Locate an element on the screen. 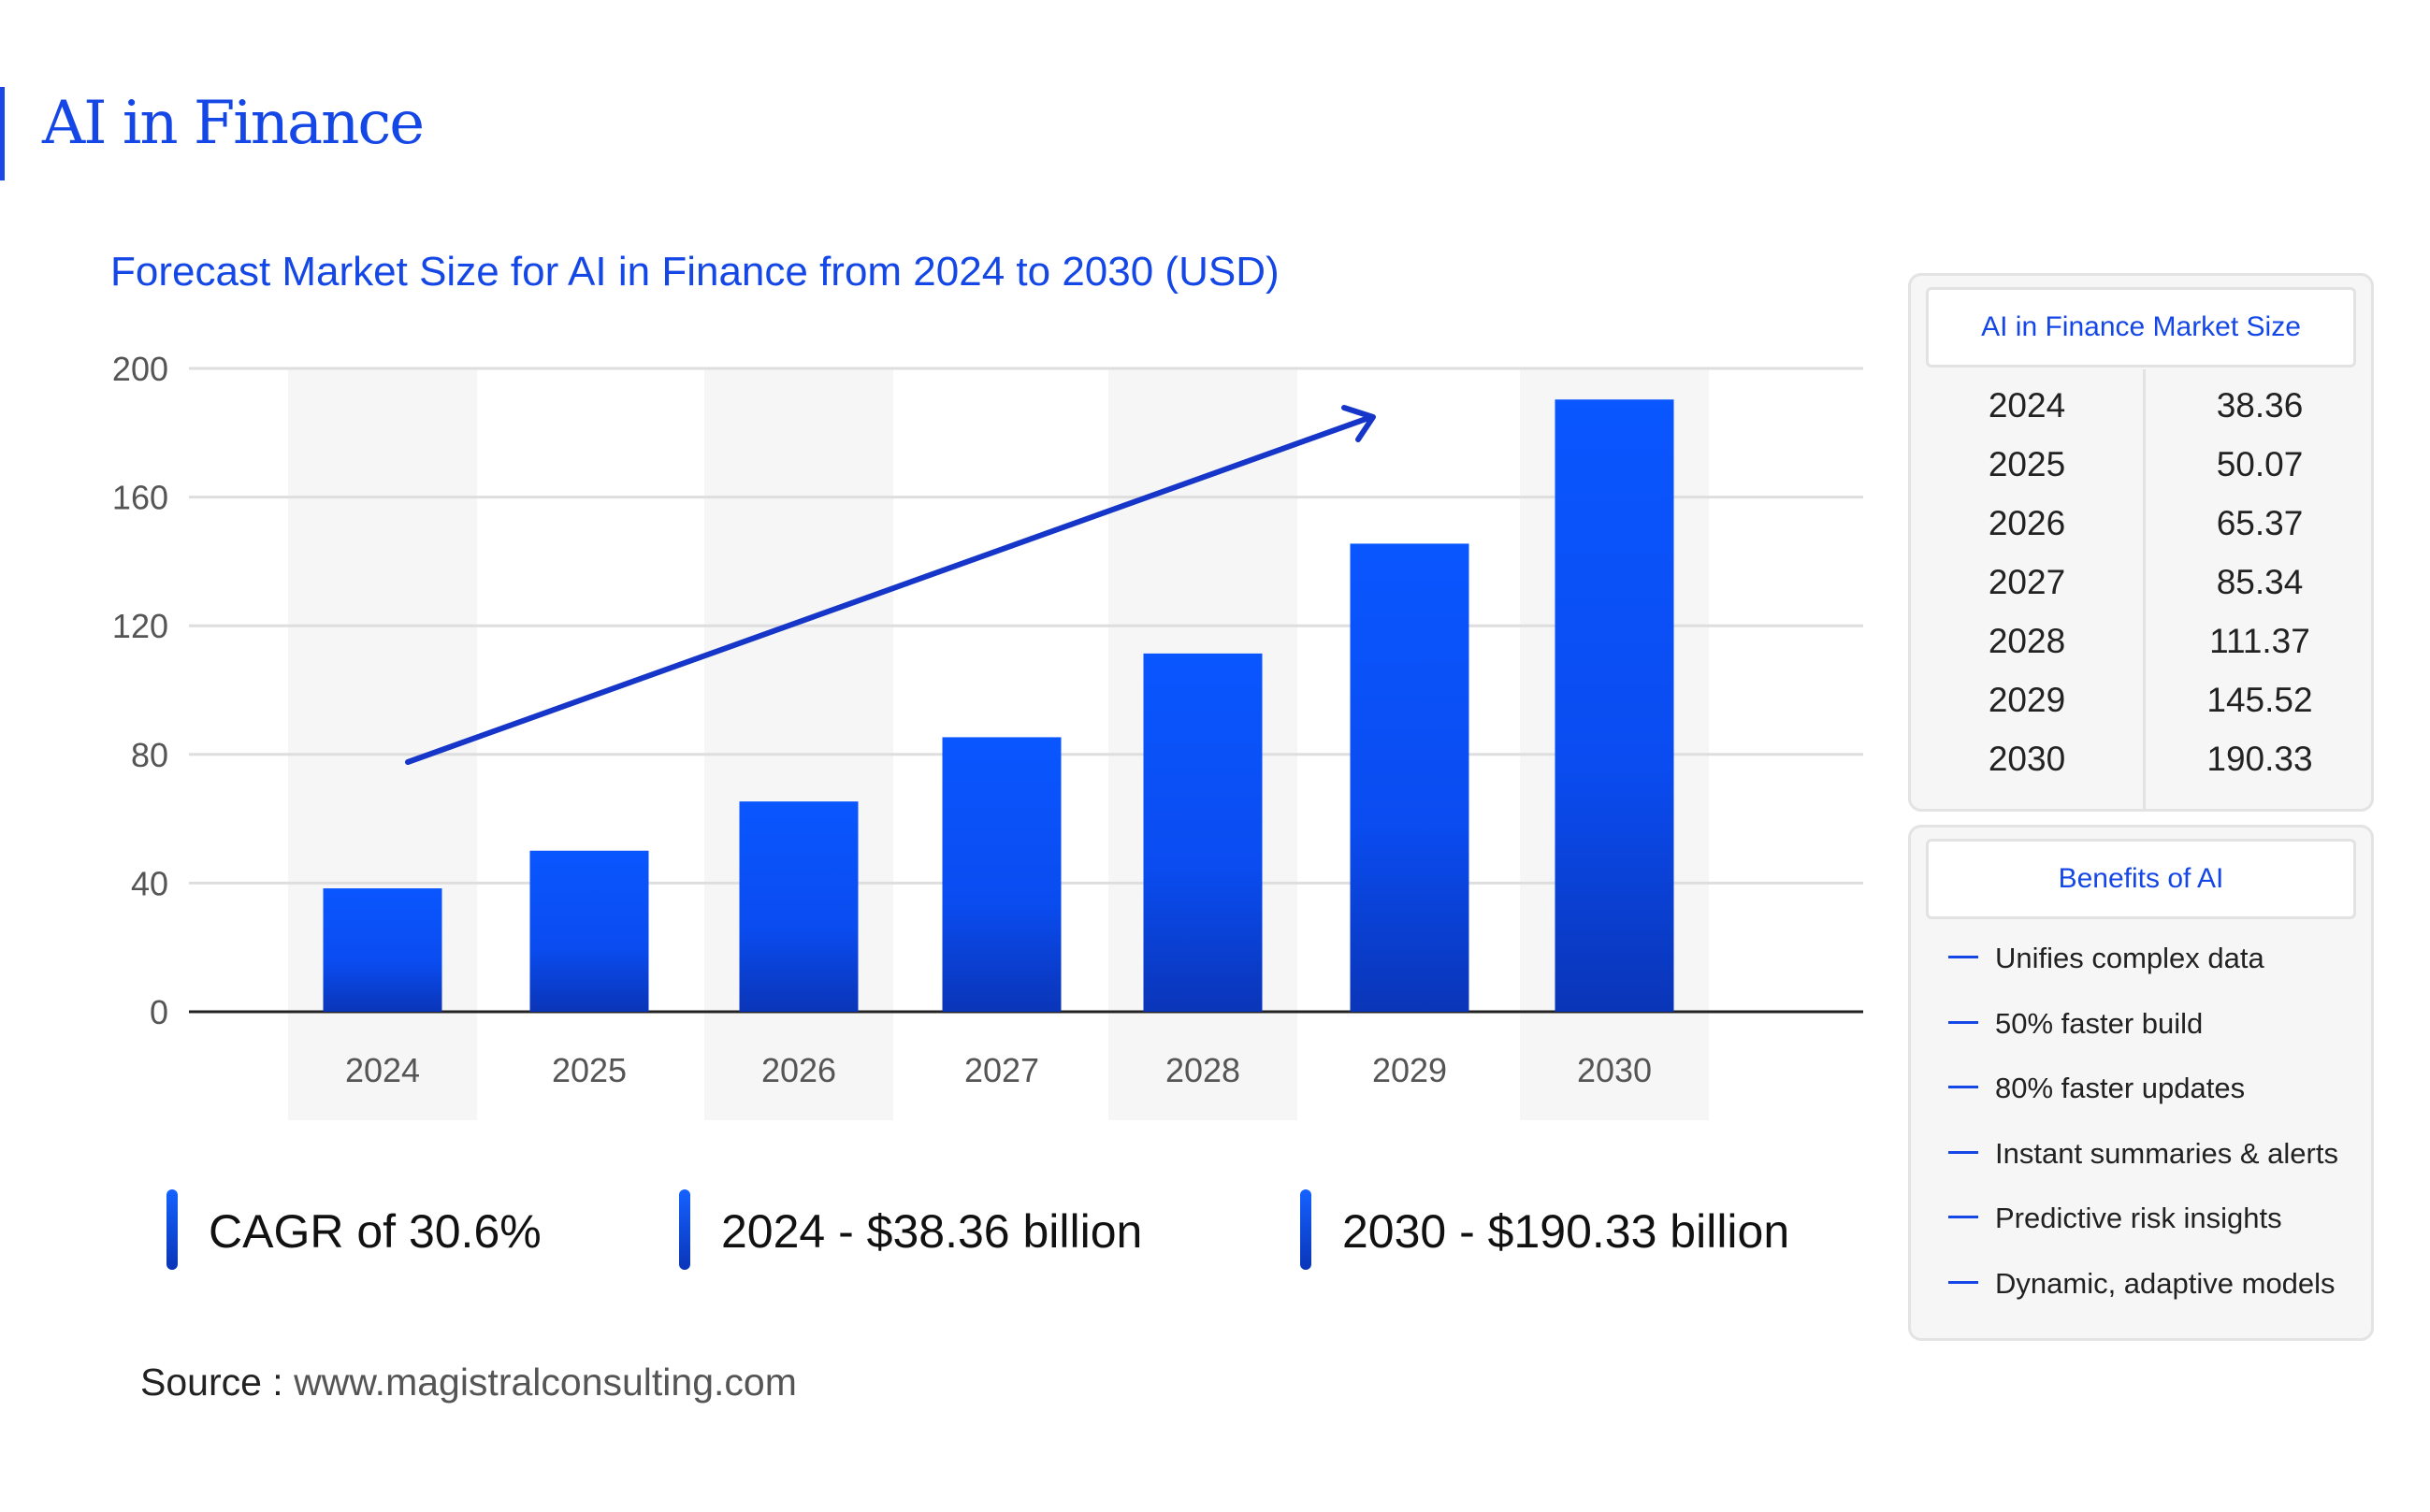 The width and height of the screenshot is (2430, 1512). trend-arrow-line is located at coordinates (889, 589).